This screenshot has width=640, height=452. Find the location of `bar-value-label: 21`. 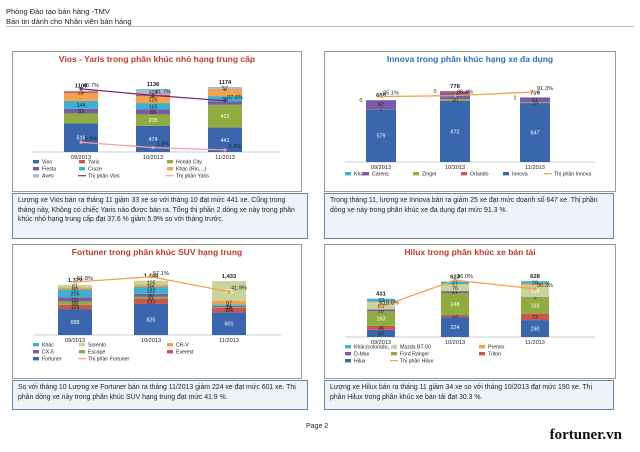

bar-value-label: 21 is located at coordinates (455, 293).